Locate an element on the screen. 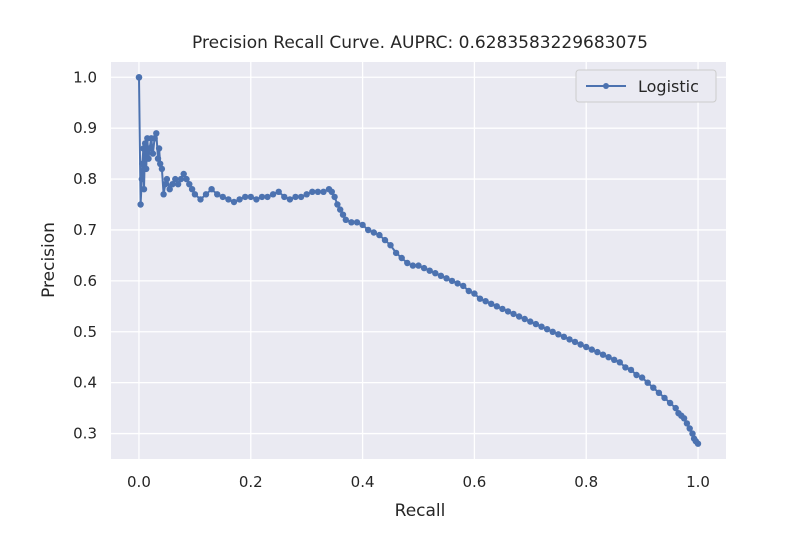 Image resolution: width=810 pixels, height=533 pixels. y-axis-label: Precision is located at coordinates (49, 260).